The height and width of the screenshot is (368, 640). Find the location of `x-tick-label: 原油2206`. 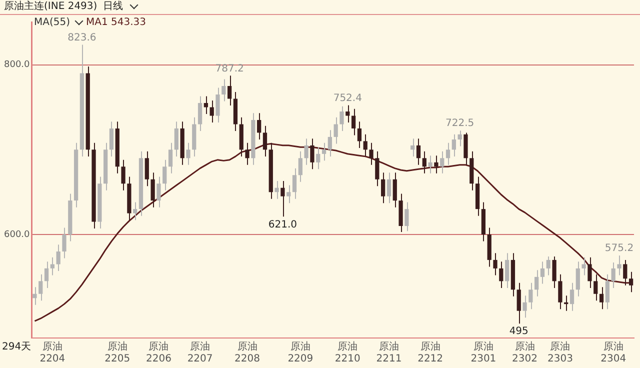

x-tick-label: 原油2206 is located at coordinates (159, 352).